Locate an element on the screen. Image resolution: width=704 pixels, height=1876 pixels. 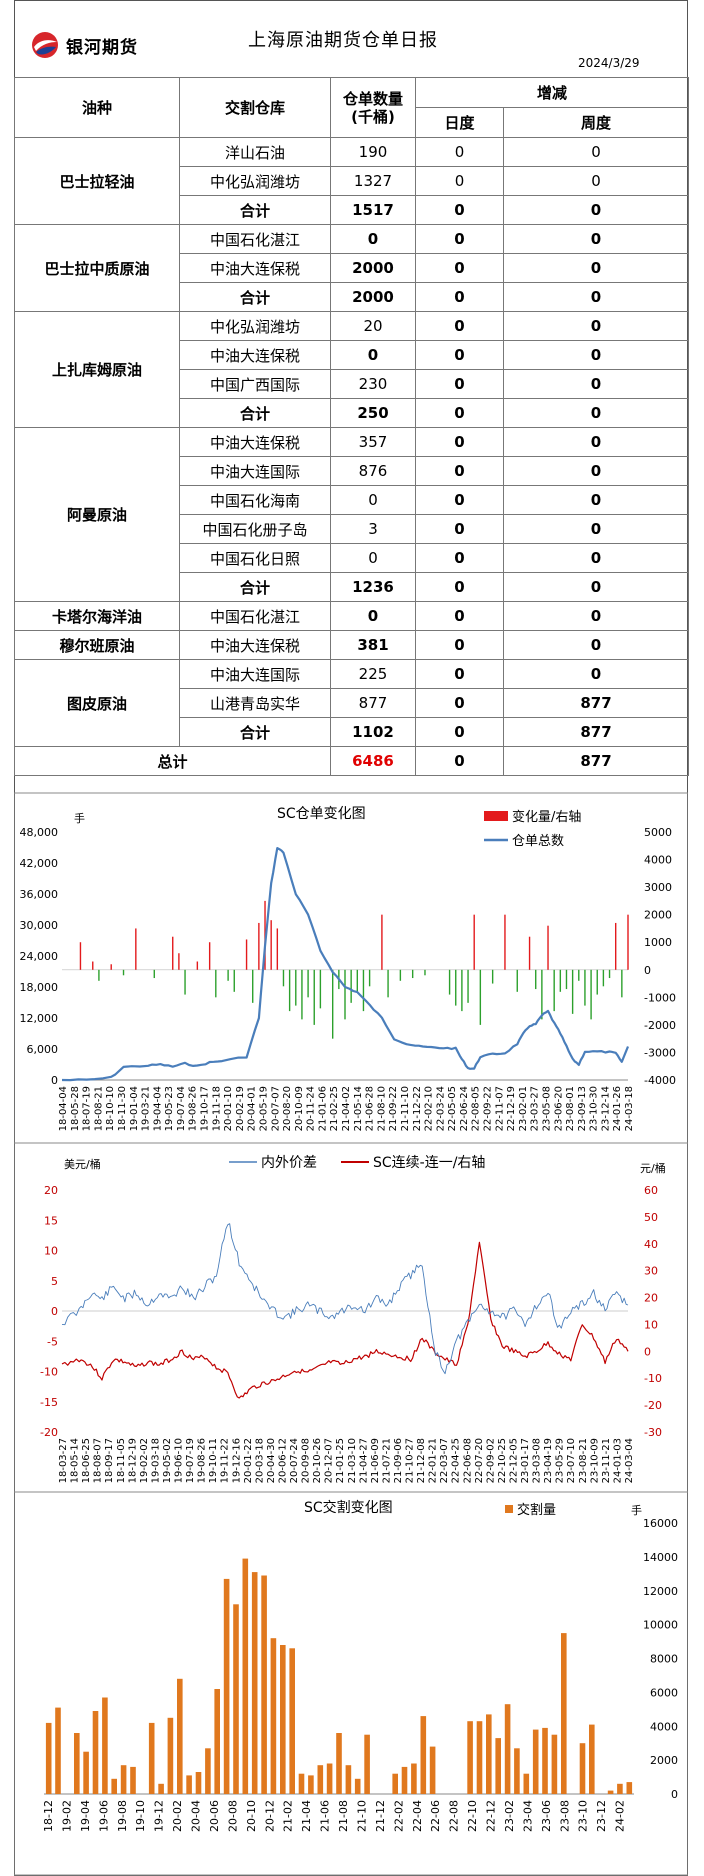
chart3-x-tick: 21-02 is located at coordinates (288, 1816).